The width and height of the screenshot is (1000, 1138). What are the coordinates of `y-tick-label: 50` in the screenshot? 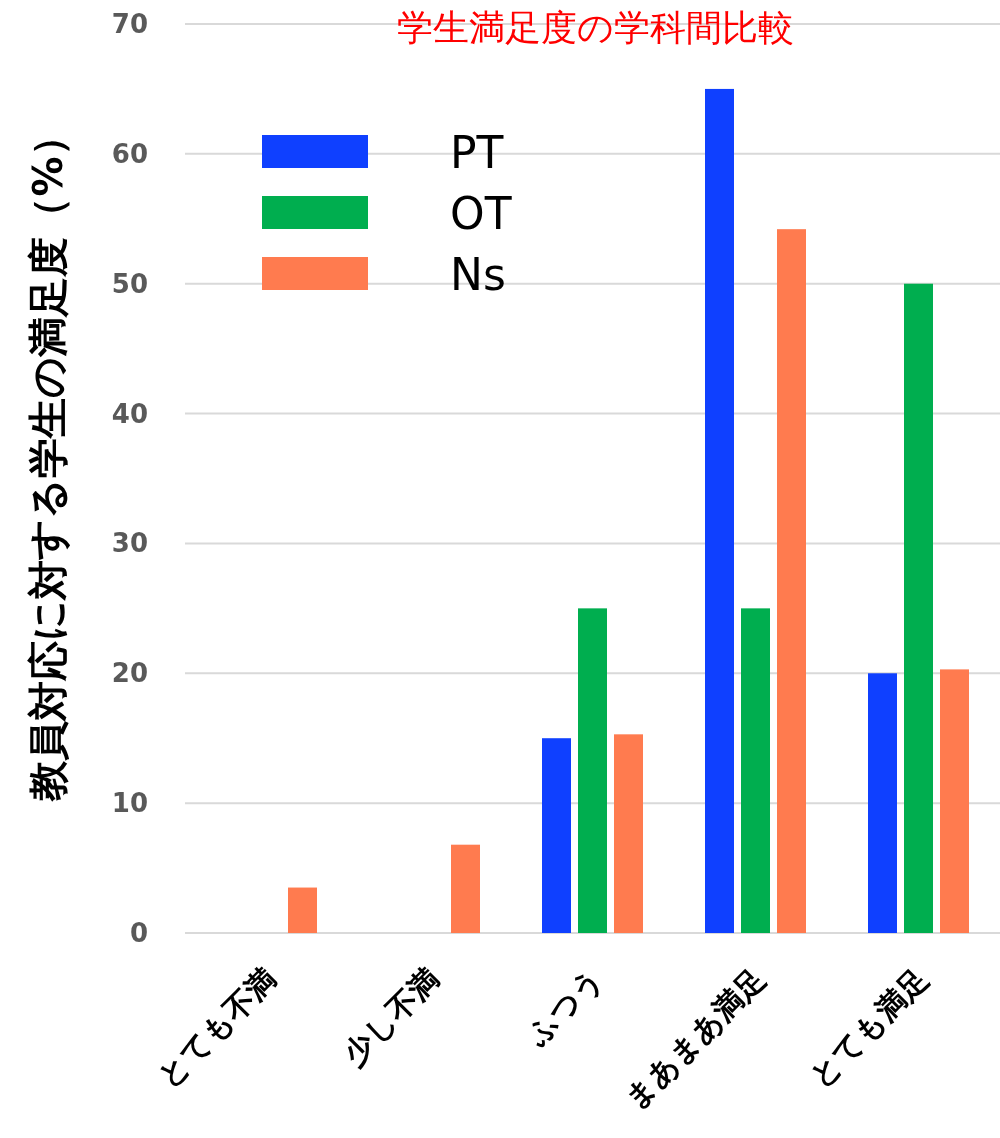 It's located at (129, 283).